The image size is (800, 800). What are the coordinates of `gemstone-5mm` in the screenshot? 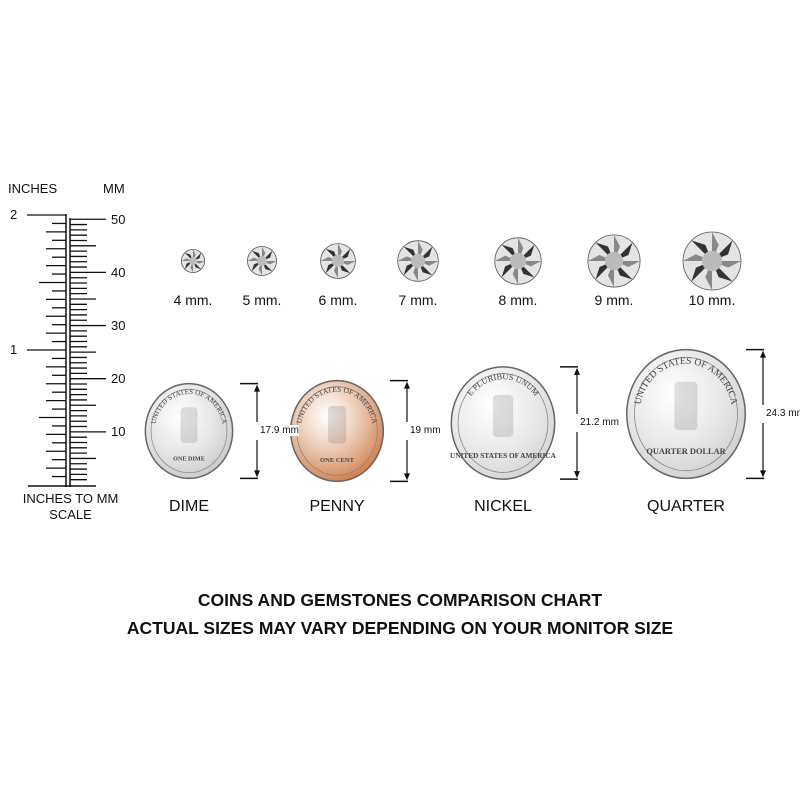 It's located at (262, 261).